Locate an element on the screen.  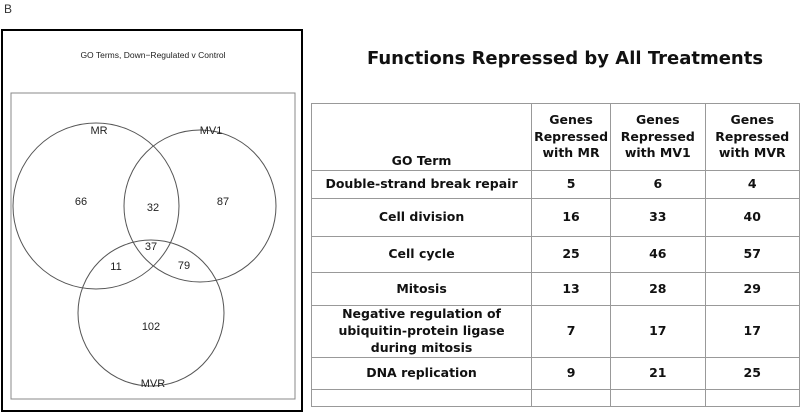
circle-mv1 is located at coordinates (200, 206).